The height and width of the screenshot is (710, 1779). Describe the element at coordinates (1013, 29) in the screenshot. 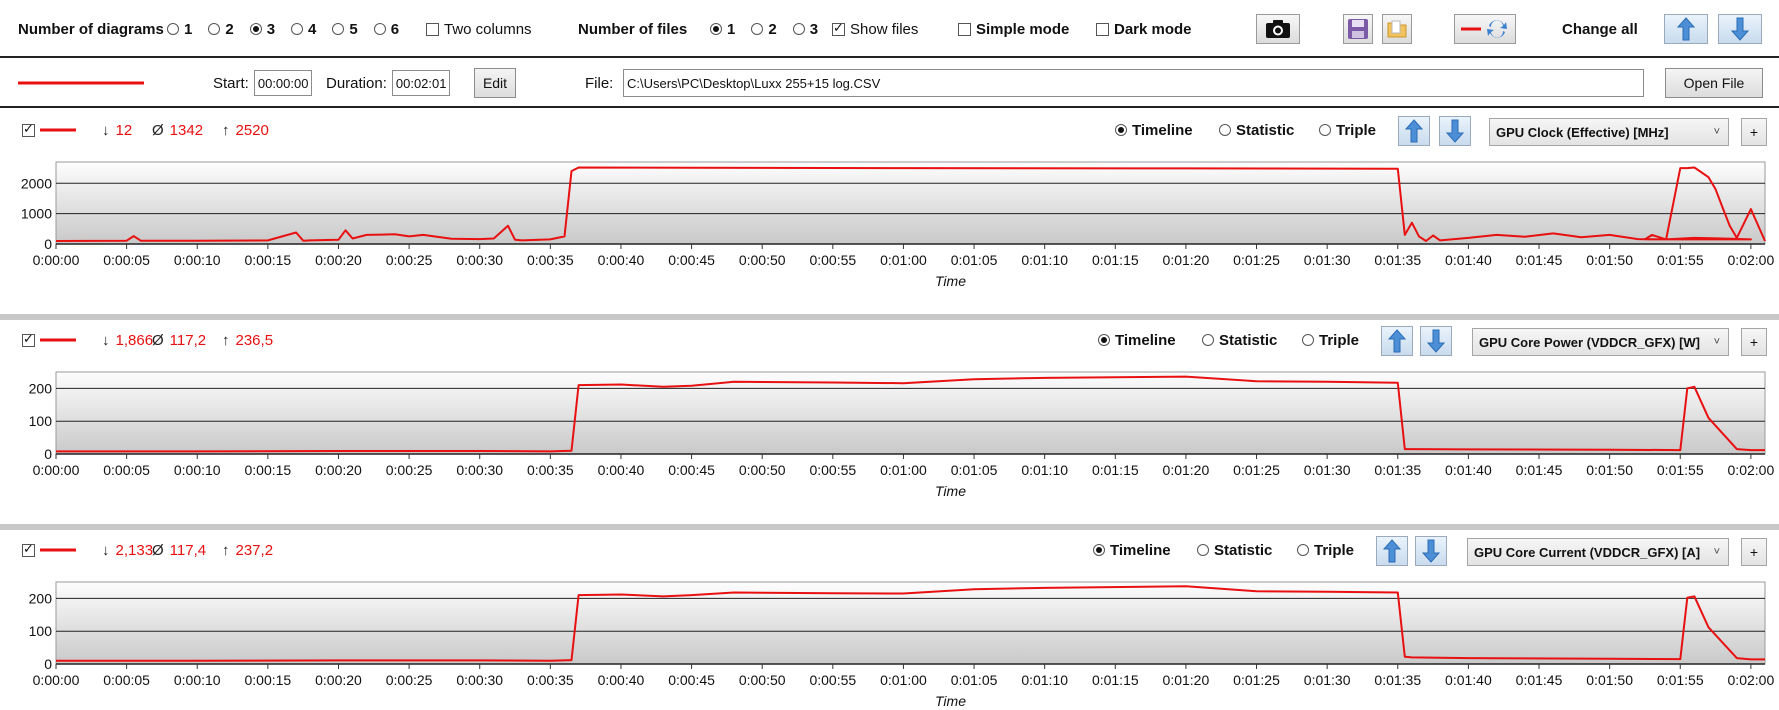

I see `simple-mode-toggle: Simple mode` at that location.